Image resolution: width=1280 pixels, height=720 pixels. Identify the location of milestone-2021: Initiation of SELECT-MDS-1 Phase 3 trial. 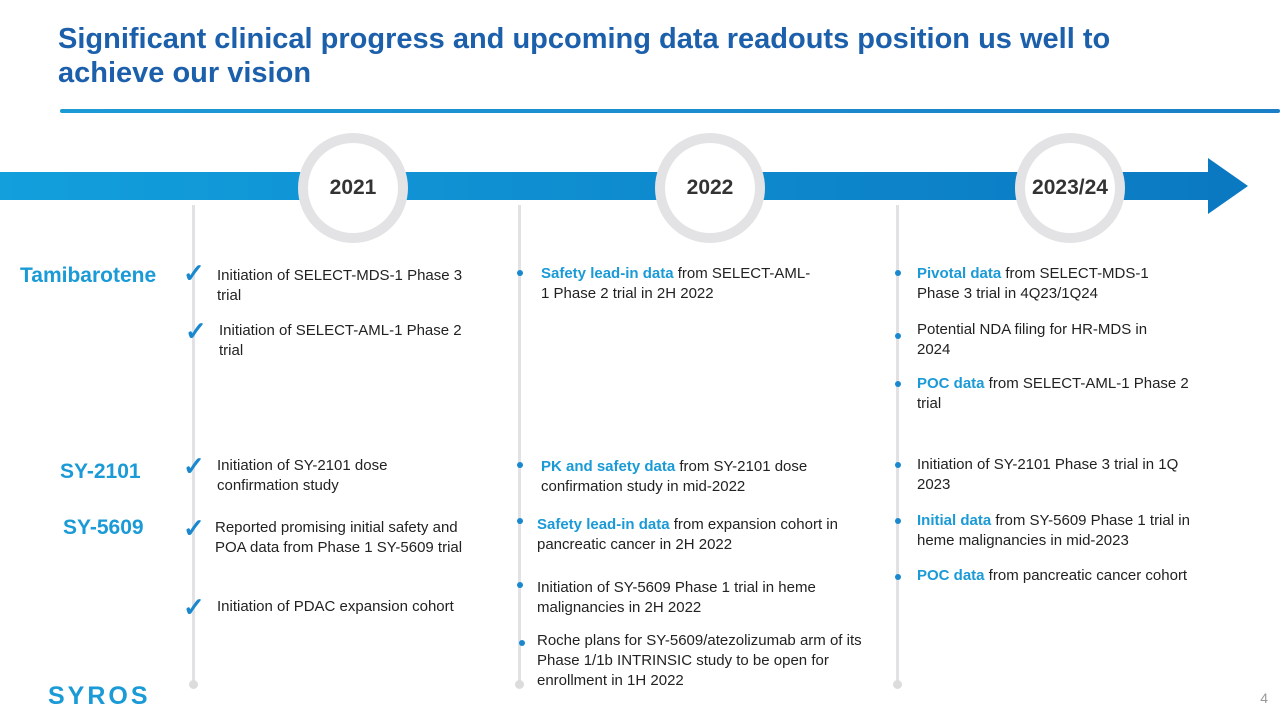
(340, 285).